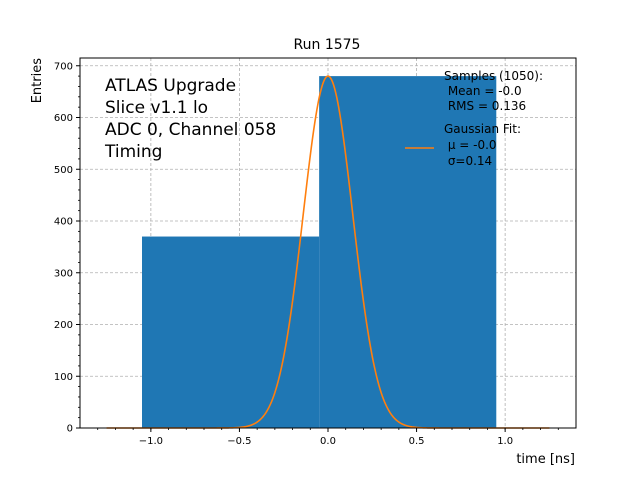  Describe the element at coordinates (417, 441) in the screenshot. I see `x-tick-label-3: 0.5` at that location.